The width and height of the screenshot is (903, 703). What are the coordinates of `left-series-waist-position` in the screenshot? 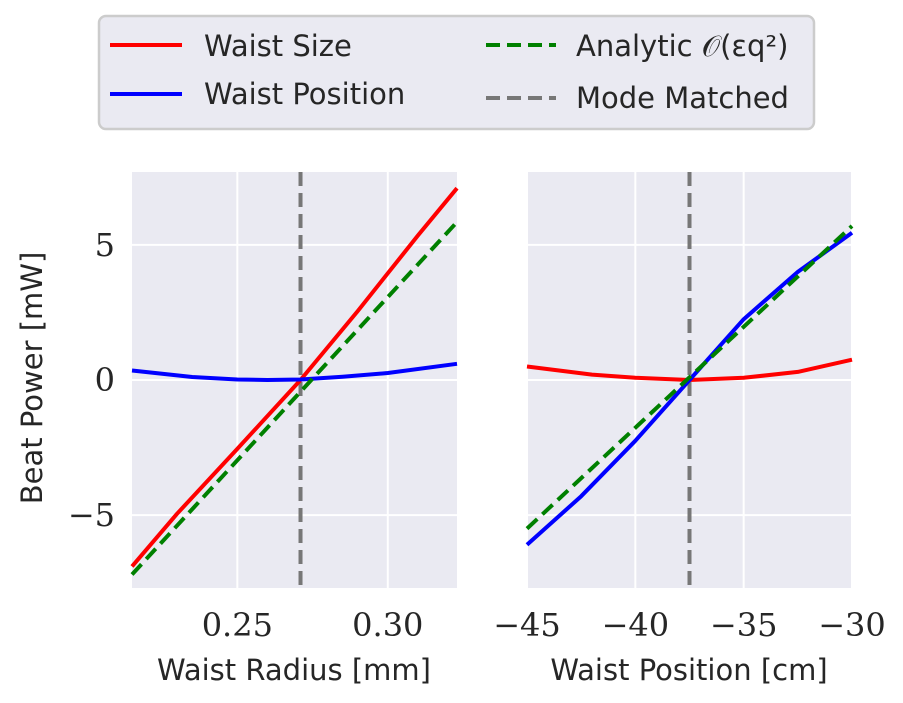 It's located at (294, 371).